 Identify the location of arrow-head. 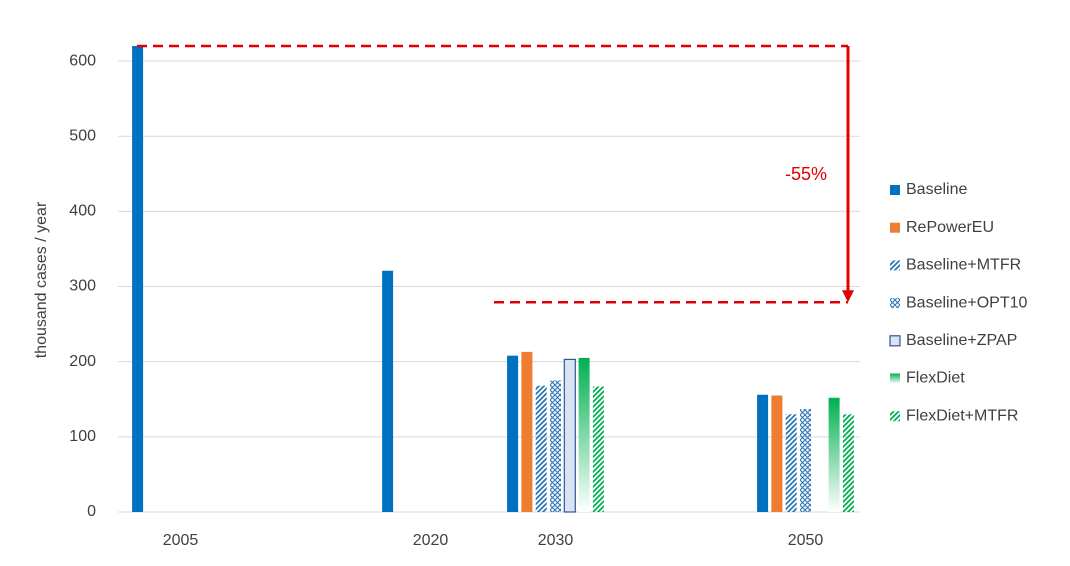
(848, 296).